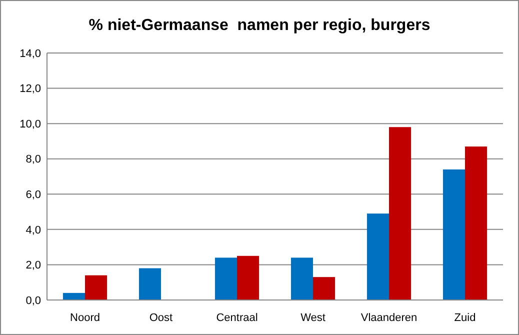  Describe the element at coordinates (259, 25) in the screenshot. I see `chart-title: % niet-Germaanse namen per regio, burgers` at that location.